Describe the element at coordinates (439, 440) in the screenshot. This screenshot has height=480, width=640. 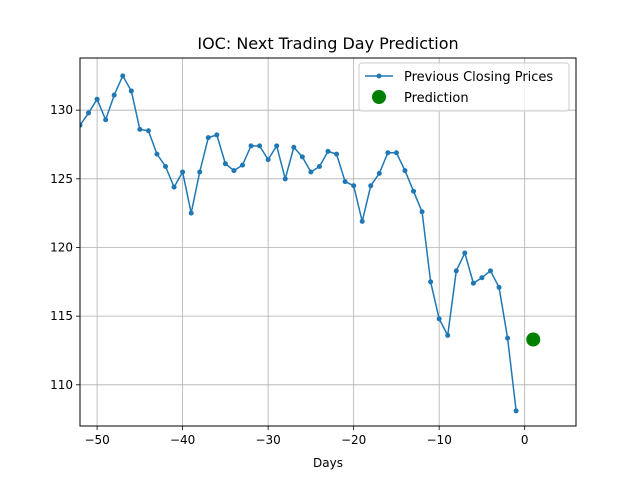
I see `x-tick-label: −10` at that location.